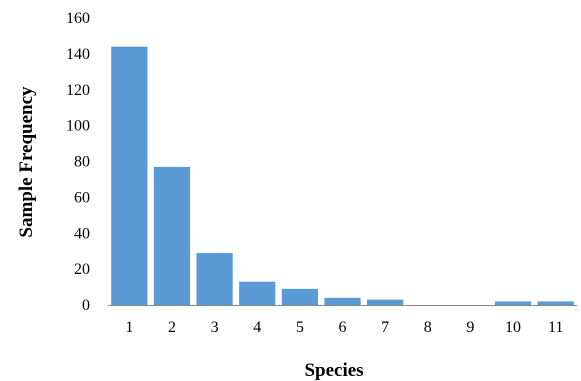 Image resolution: width=581 pixels, height=381 pixels. Describe the element at coordinates (300, 327) in the screenshot. I see `x-tick-label: 5` at that location.